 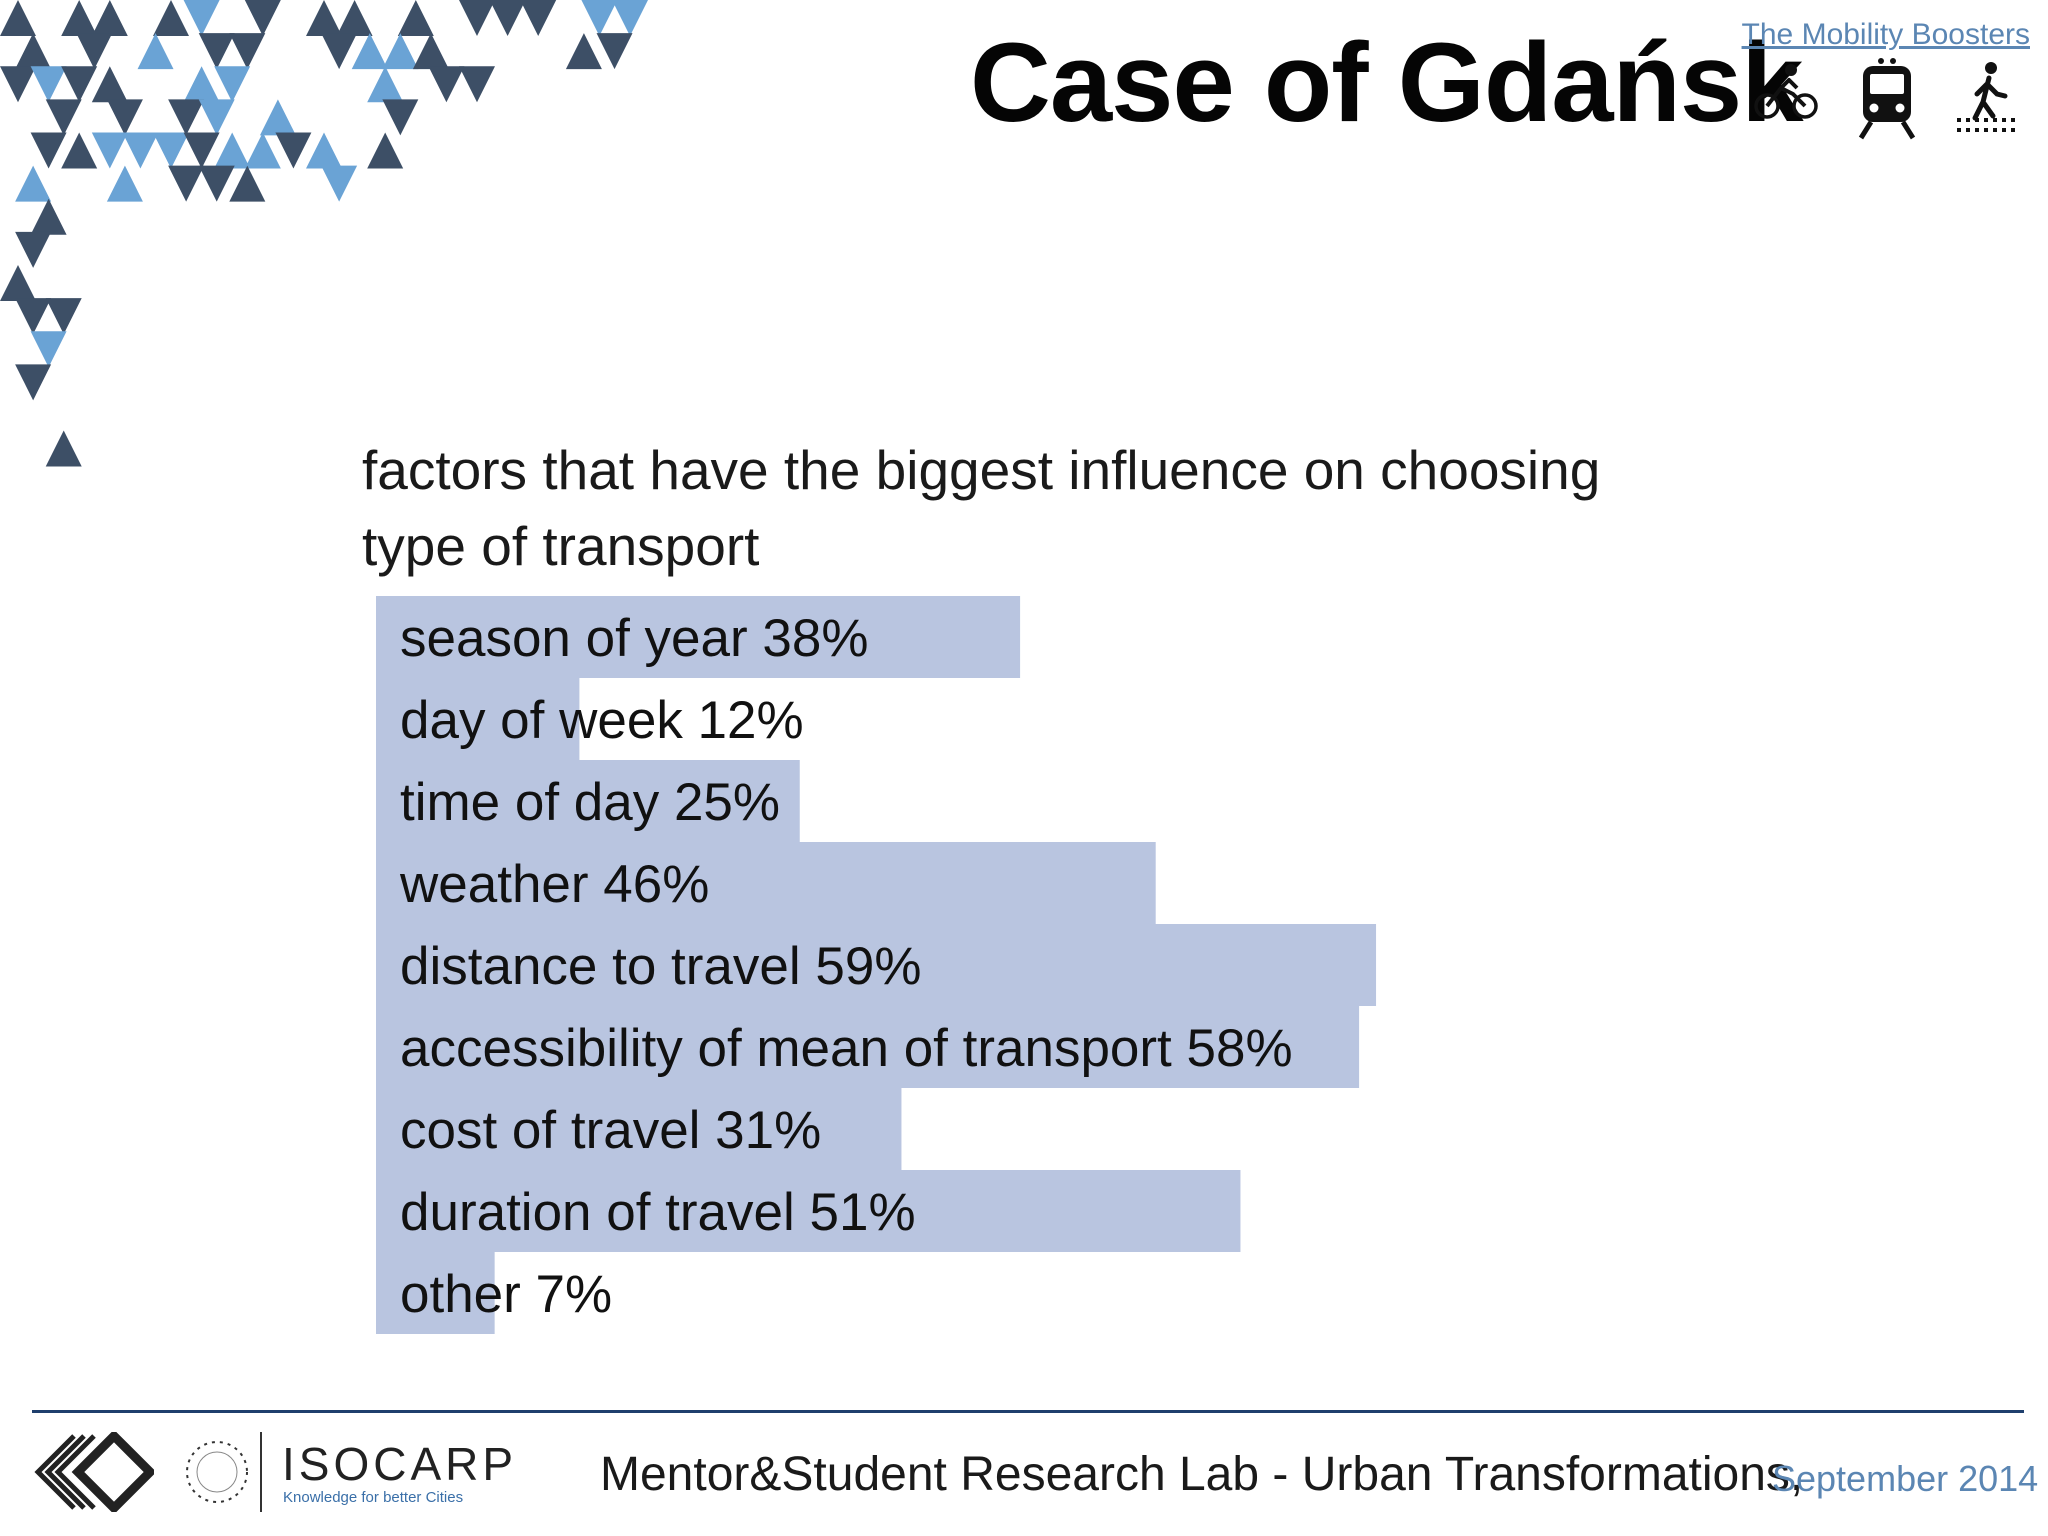 What do you see at coordinates (658, 1212) in the screenshot?
I see `bar-label: duration of travel 51%` at bounding box center [658, 1212].